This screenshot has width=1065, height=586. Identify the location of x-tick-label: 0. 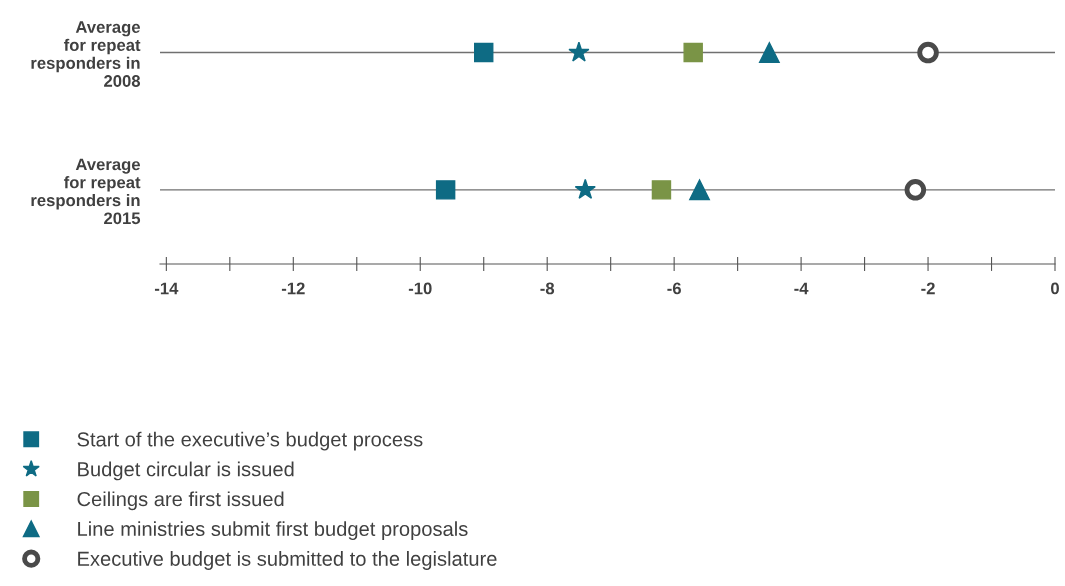
(1055, 288).